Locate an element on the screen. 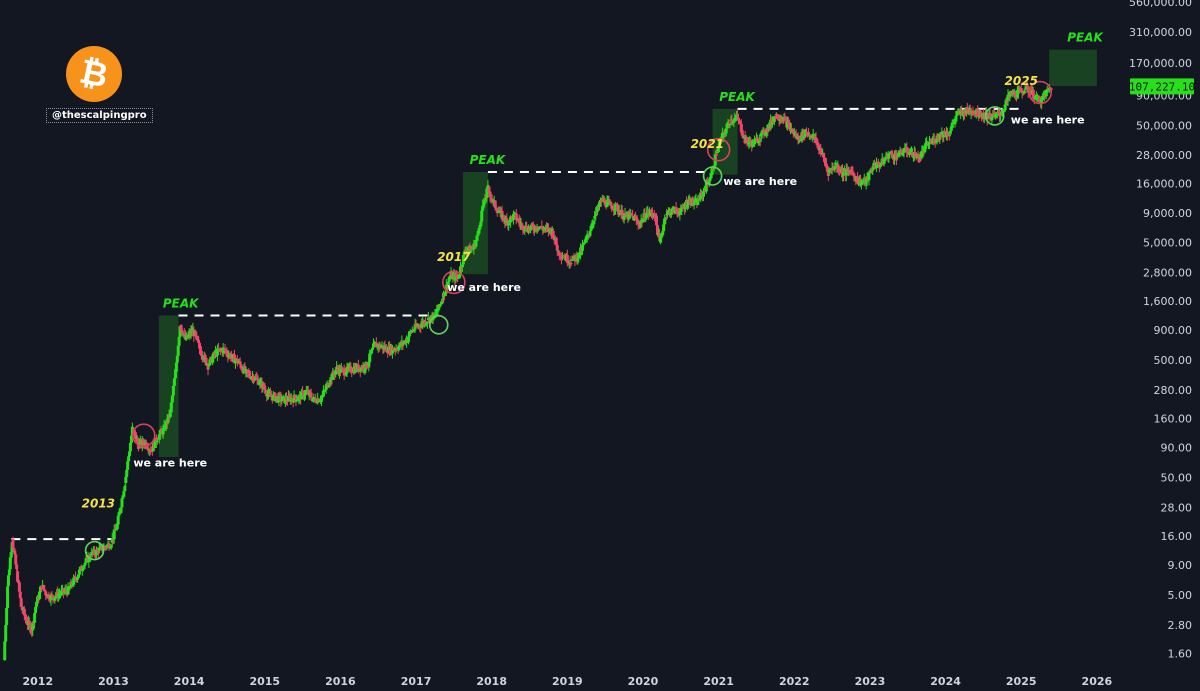  price-tag-value: 107,227.10 is located at coordinates (1162, 86).